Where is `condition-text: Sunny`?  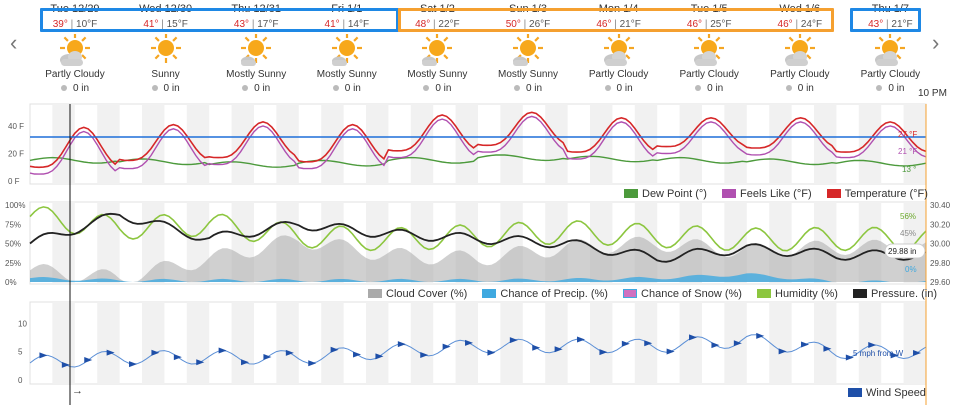
condition-text: Sunny is located at coordinates (165, 74).